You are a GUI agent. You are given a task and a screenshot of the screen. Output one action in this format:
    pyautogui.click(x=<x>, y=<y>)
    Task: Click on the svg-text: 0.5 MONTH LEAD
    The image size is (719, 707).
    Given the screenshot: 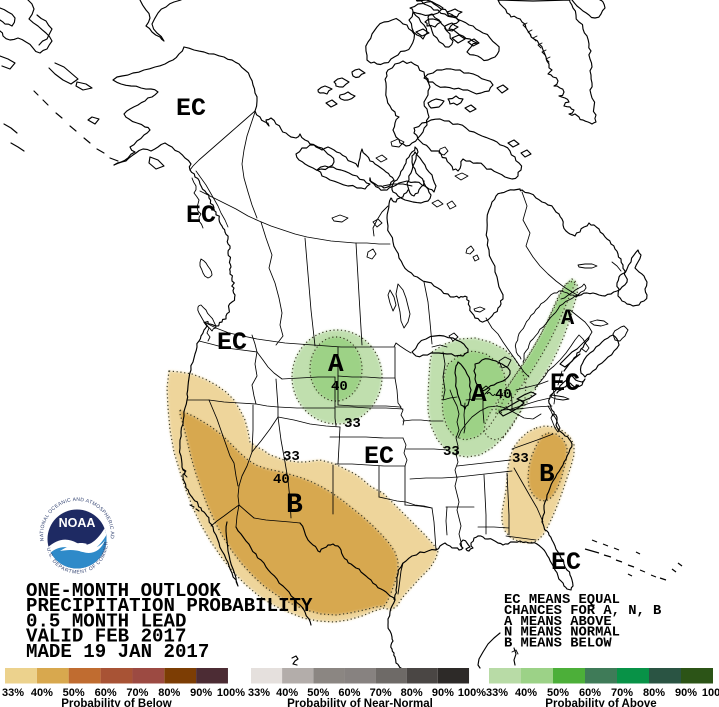 What is the action you would take?
    pyautogui.click(x=106, y=621)
    